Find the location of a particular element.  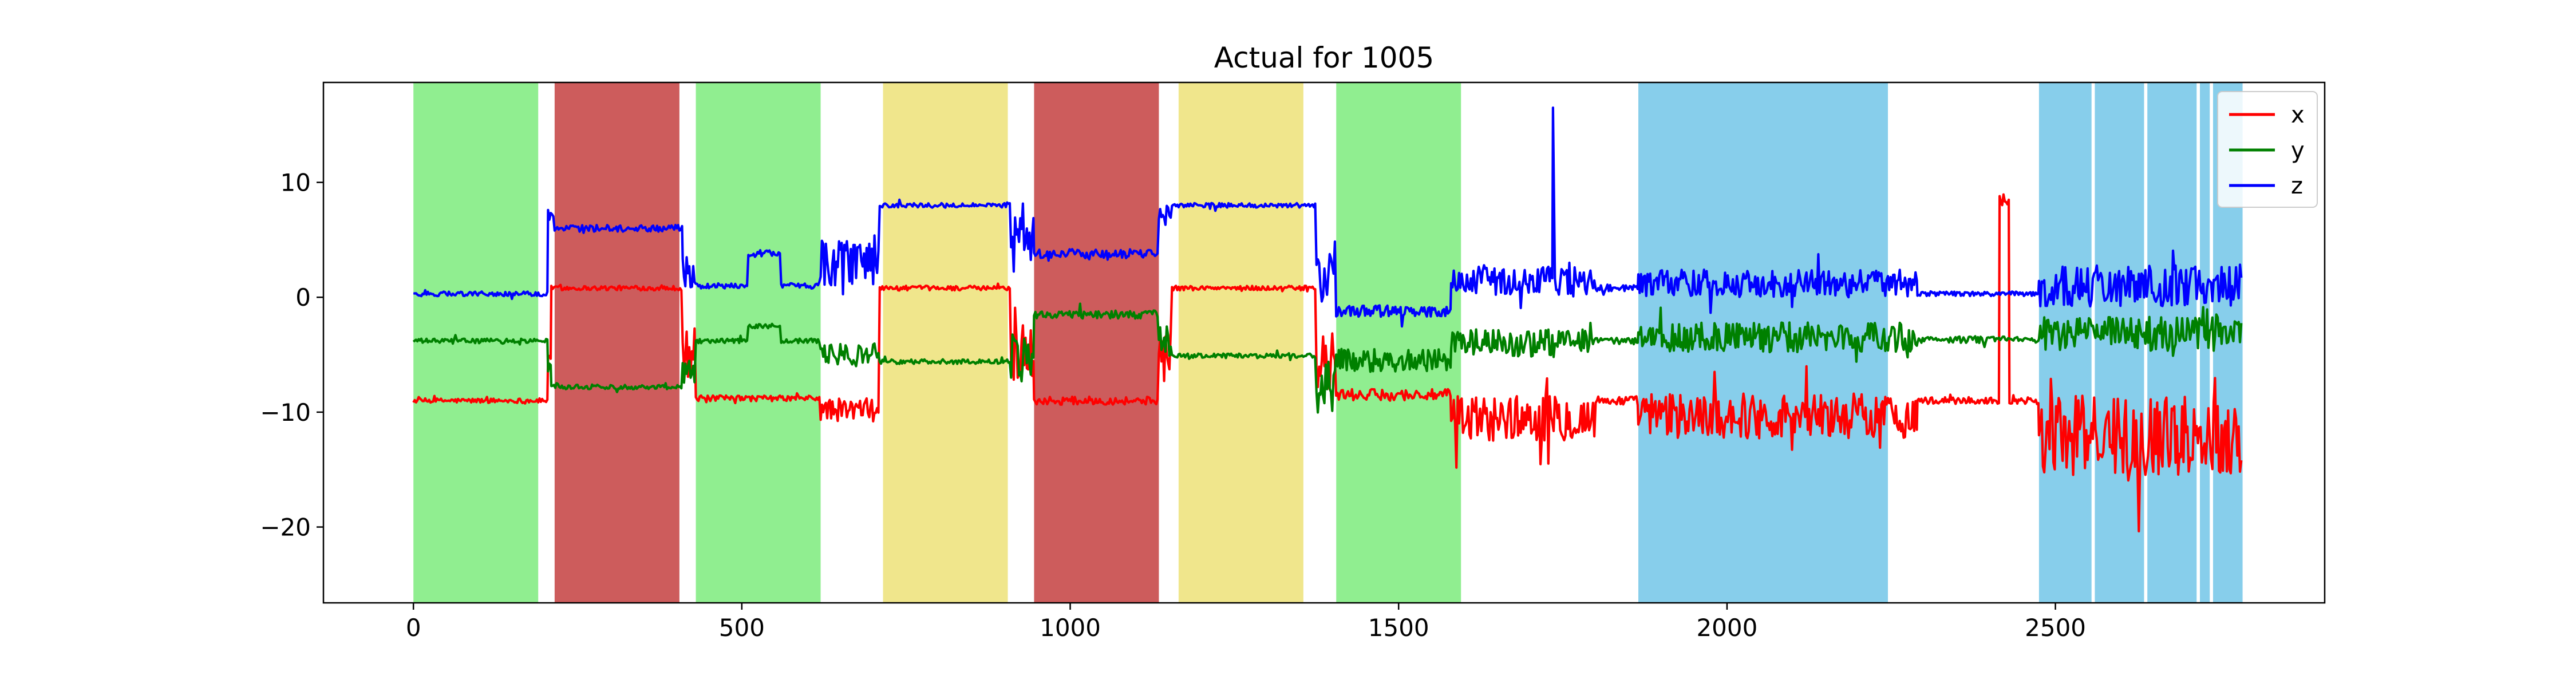

legend-label-x: x is located at coordinates (2298, 115).